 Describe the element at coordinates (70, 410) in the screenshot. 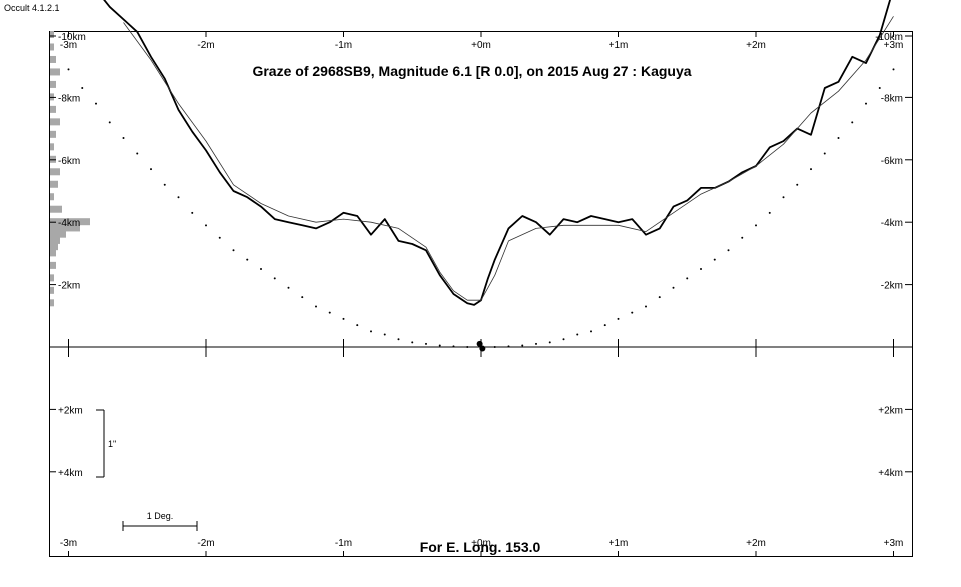

I see `lower-y-tick-label-left: +2km` at that location.